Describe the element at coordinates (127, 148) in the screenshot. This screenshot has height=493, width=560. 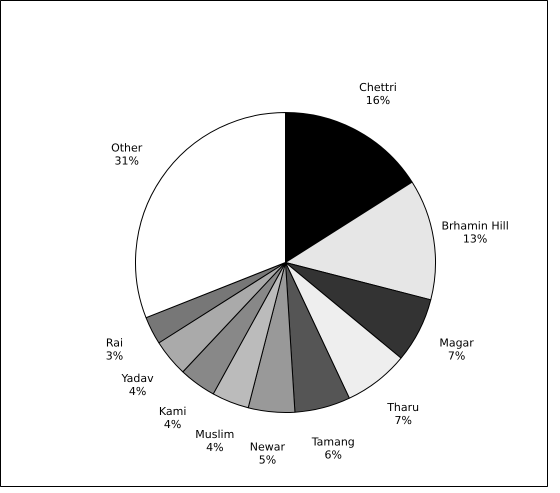
I see `slice-label: Other` at that location.